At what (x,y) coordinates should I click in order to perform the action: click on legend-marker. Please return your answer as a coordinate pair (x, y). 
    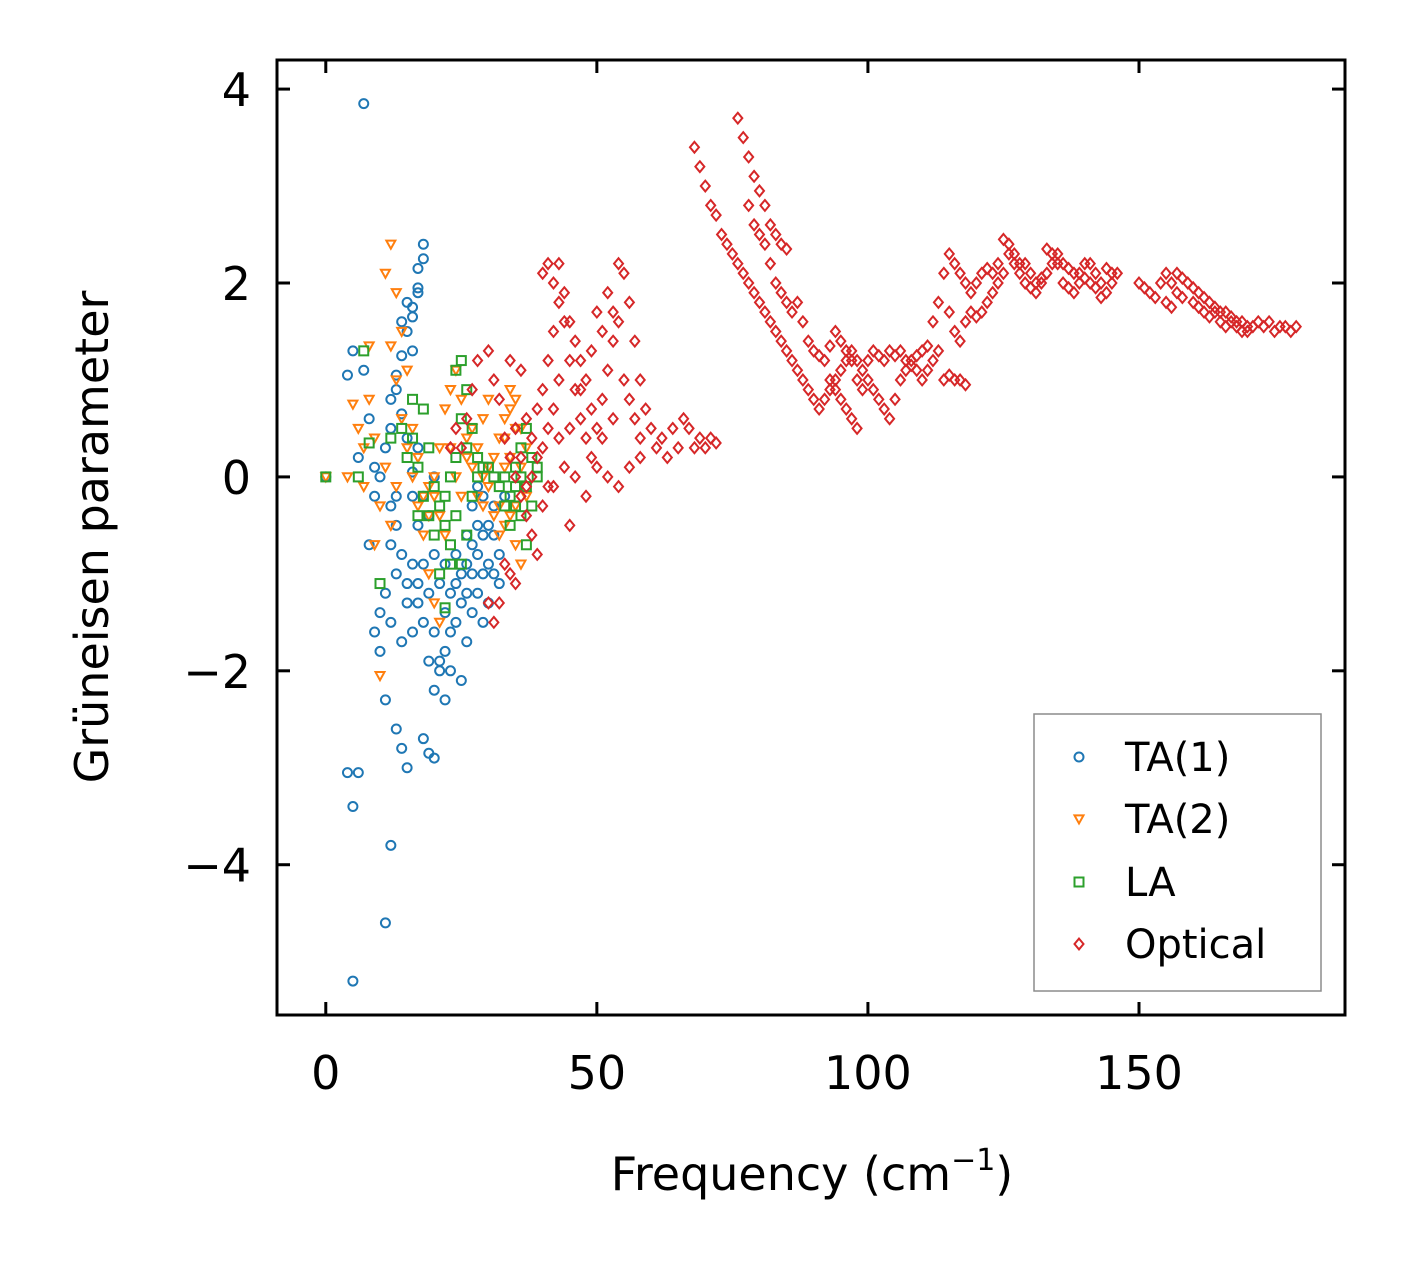
    Looking at the image, I should click on (1079, 944).